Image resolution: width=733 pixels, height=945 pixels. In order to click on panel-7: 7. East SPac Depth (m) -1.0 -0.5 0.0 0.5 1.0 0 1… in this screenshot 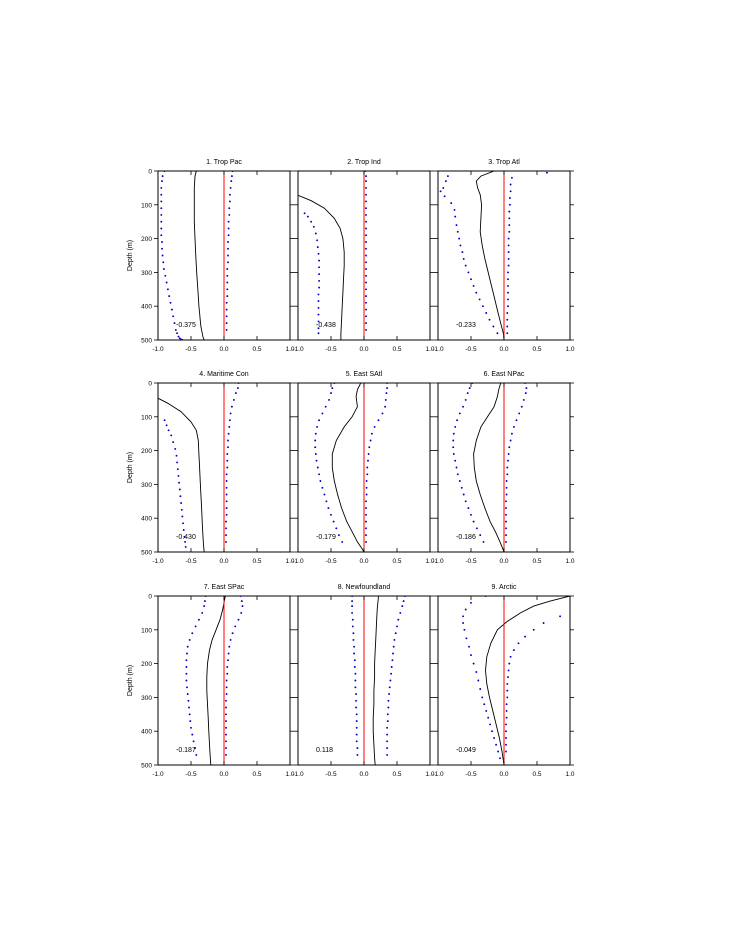, I will do `click(211, 681)`.